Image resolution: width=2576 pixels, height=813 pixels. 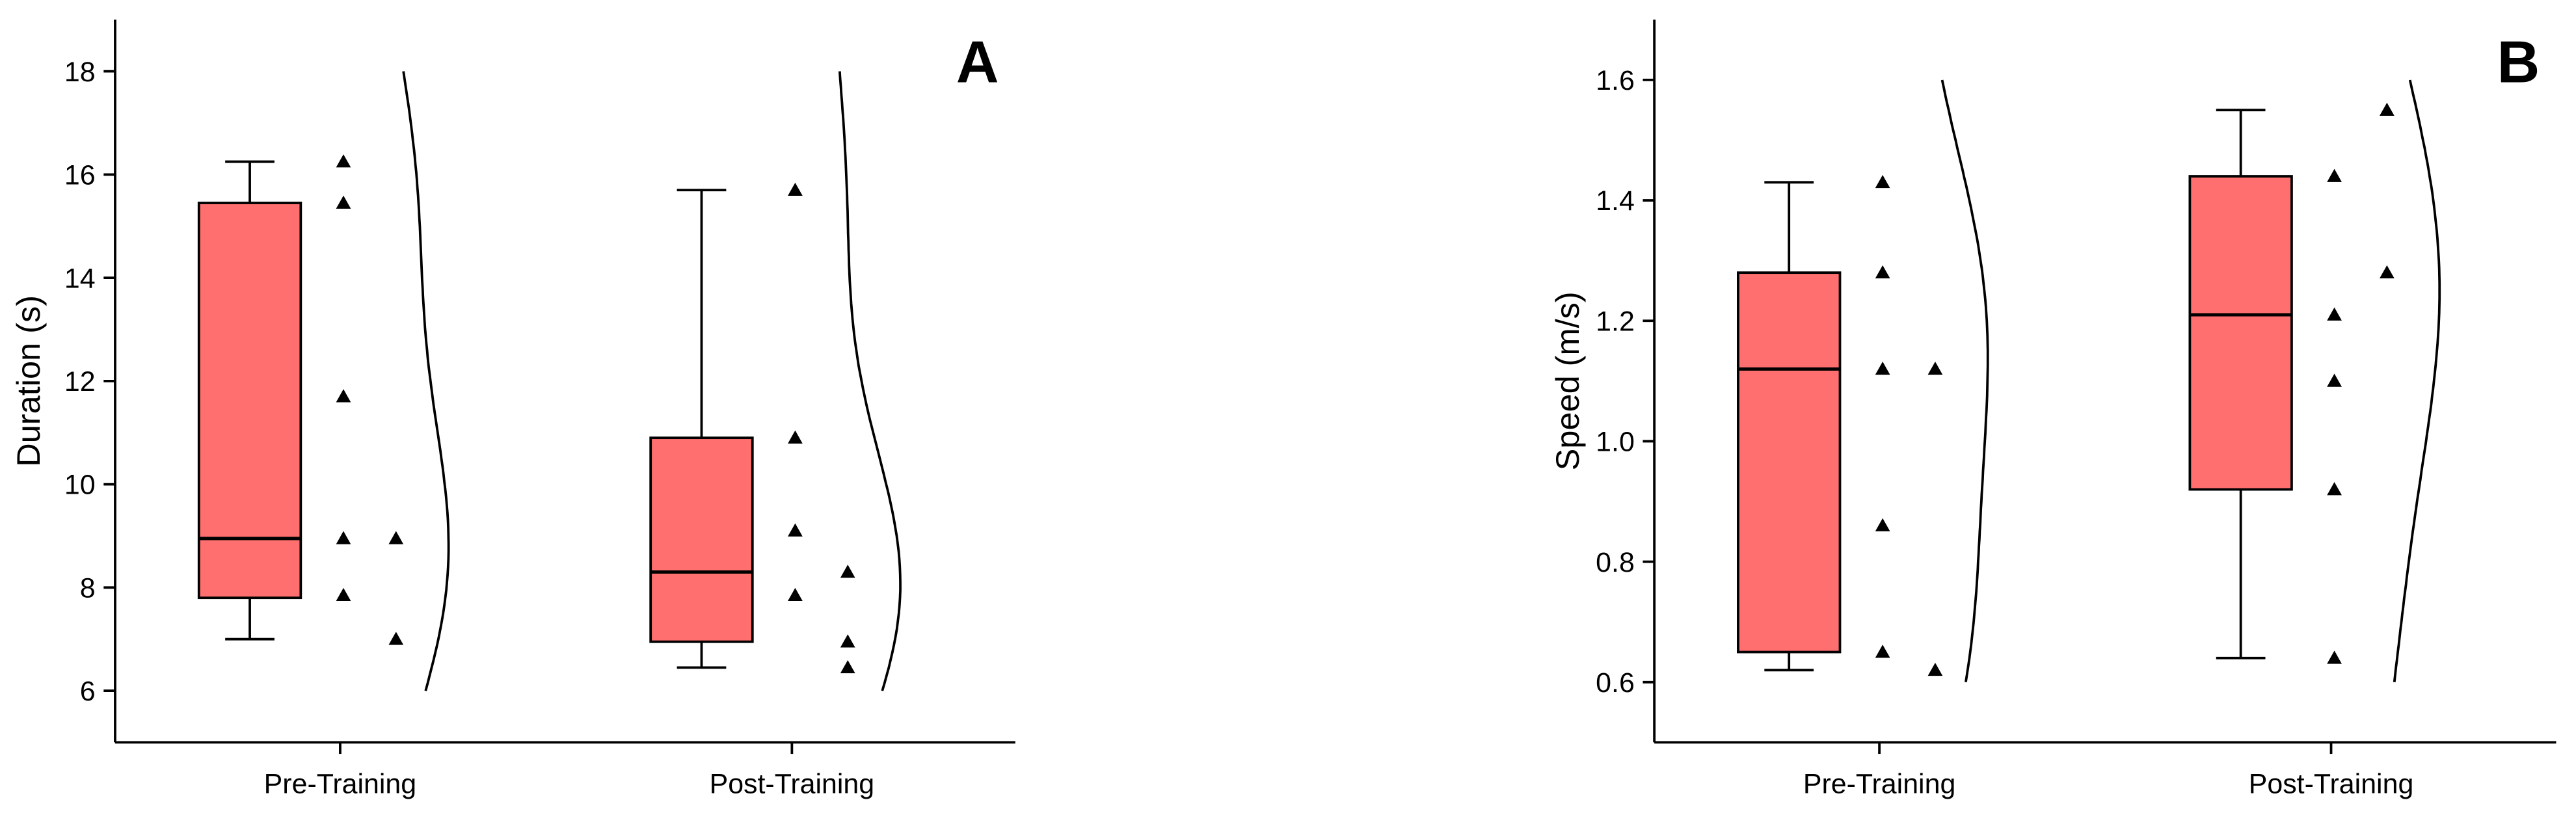 I want to click on y-tick-label: 14, so click(x=80, y=278).